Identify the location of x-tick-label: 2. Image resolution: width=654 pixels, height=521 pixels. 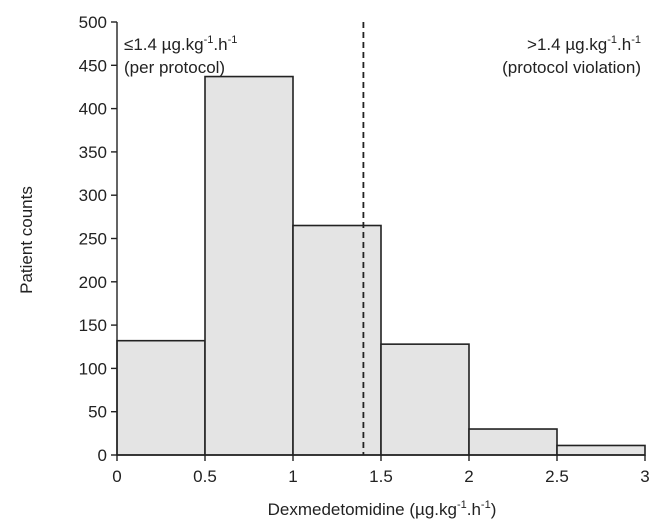
(468, 476).